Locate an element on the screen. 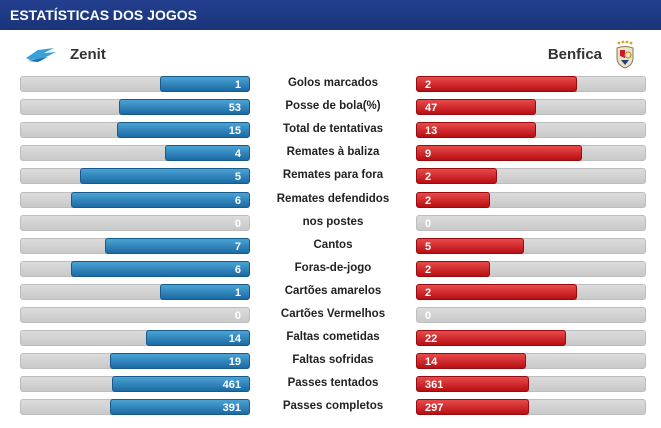 Image resolution: width=661 pixels, height=428 pixels. stat-label: Remates para fora is located at coordinates (333, 175).